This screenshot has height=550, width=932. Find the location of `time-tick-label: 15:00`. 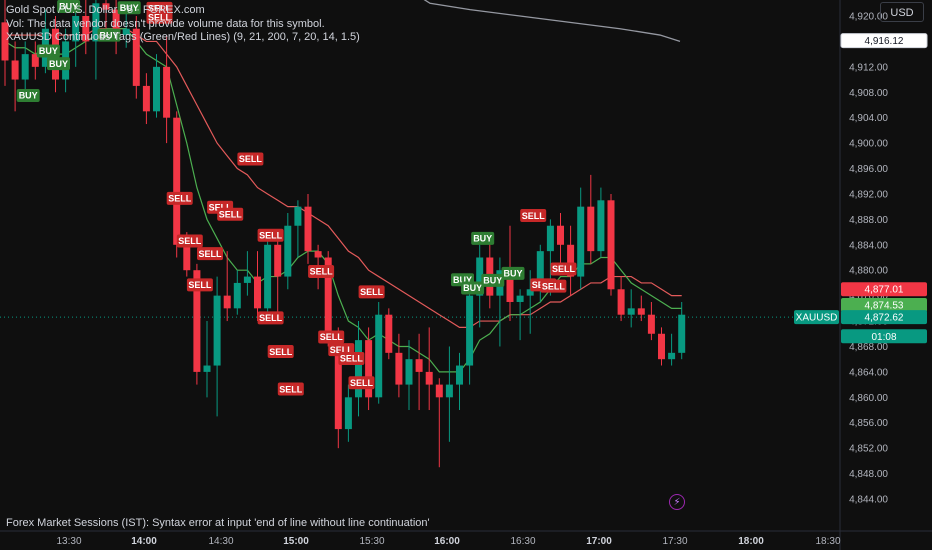

time-tick-label: 15:00 is located at coordinates (296, 541).